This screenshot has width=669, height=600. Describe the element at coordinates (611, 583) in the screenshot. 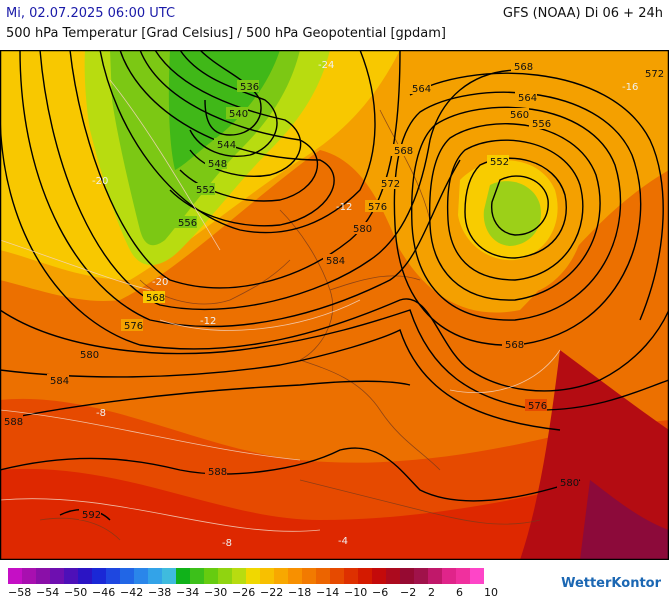

I see `wetterkontor-logo: WetterKontor` at that location.